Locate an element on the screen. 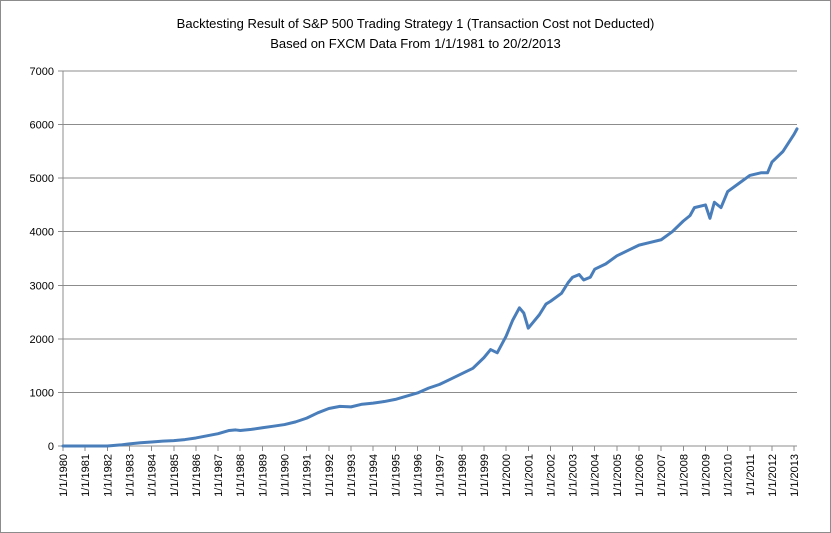 This screenshot has width=831, height=533. x-tick-label: 1/1/1981 is located at coordinates (86, 475).